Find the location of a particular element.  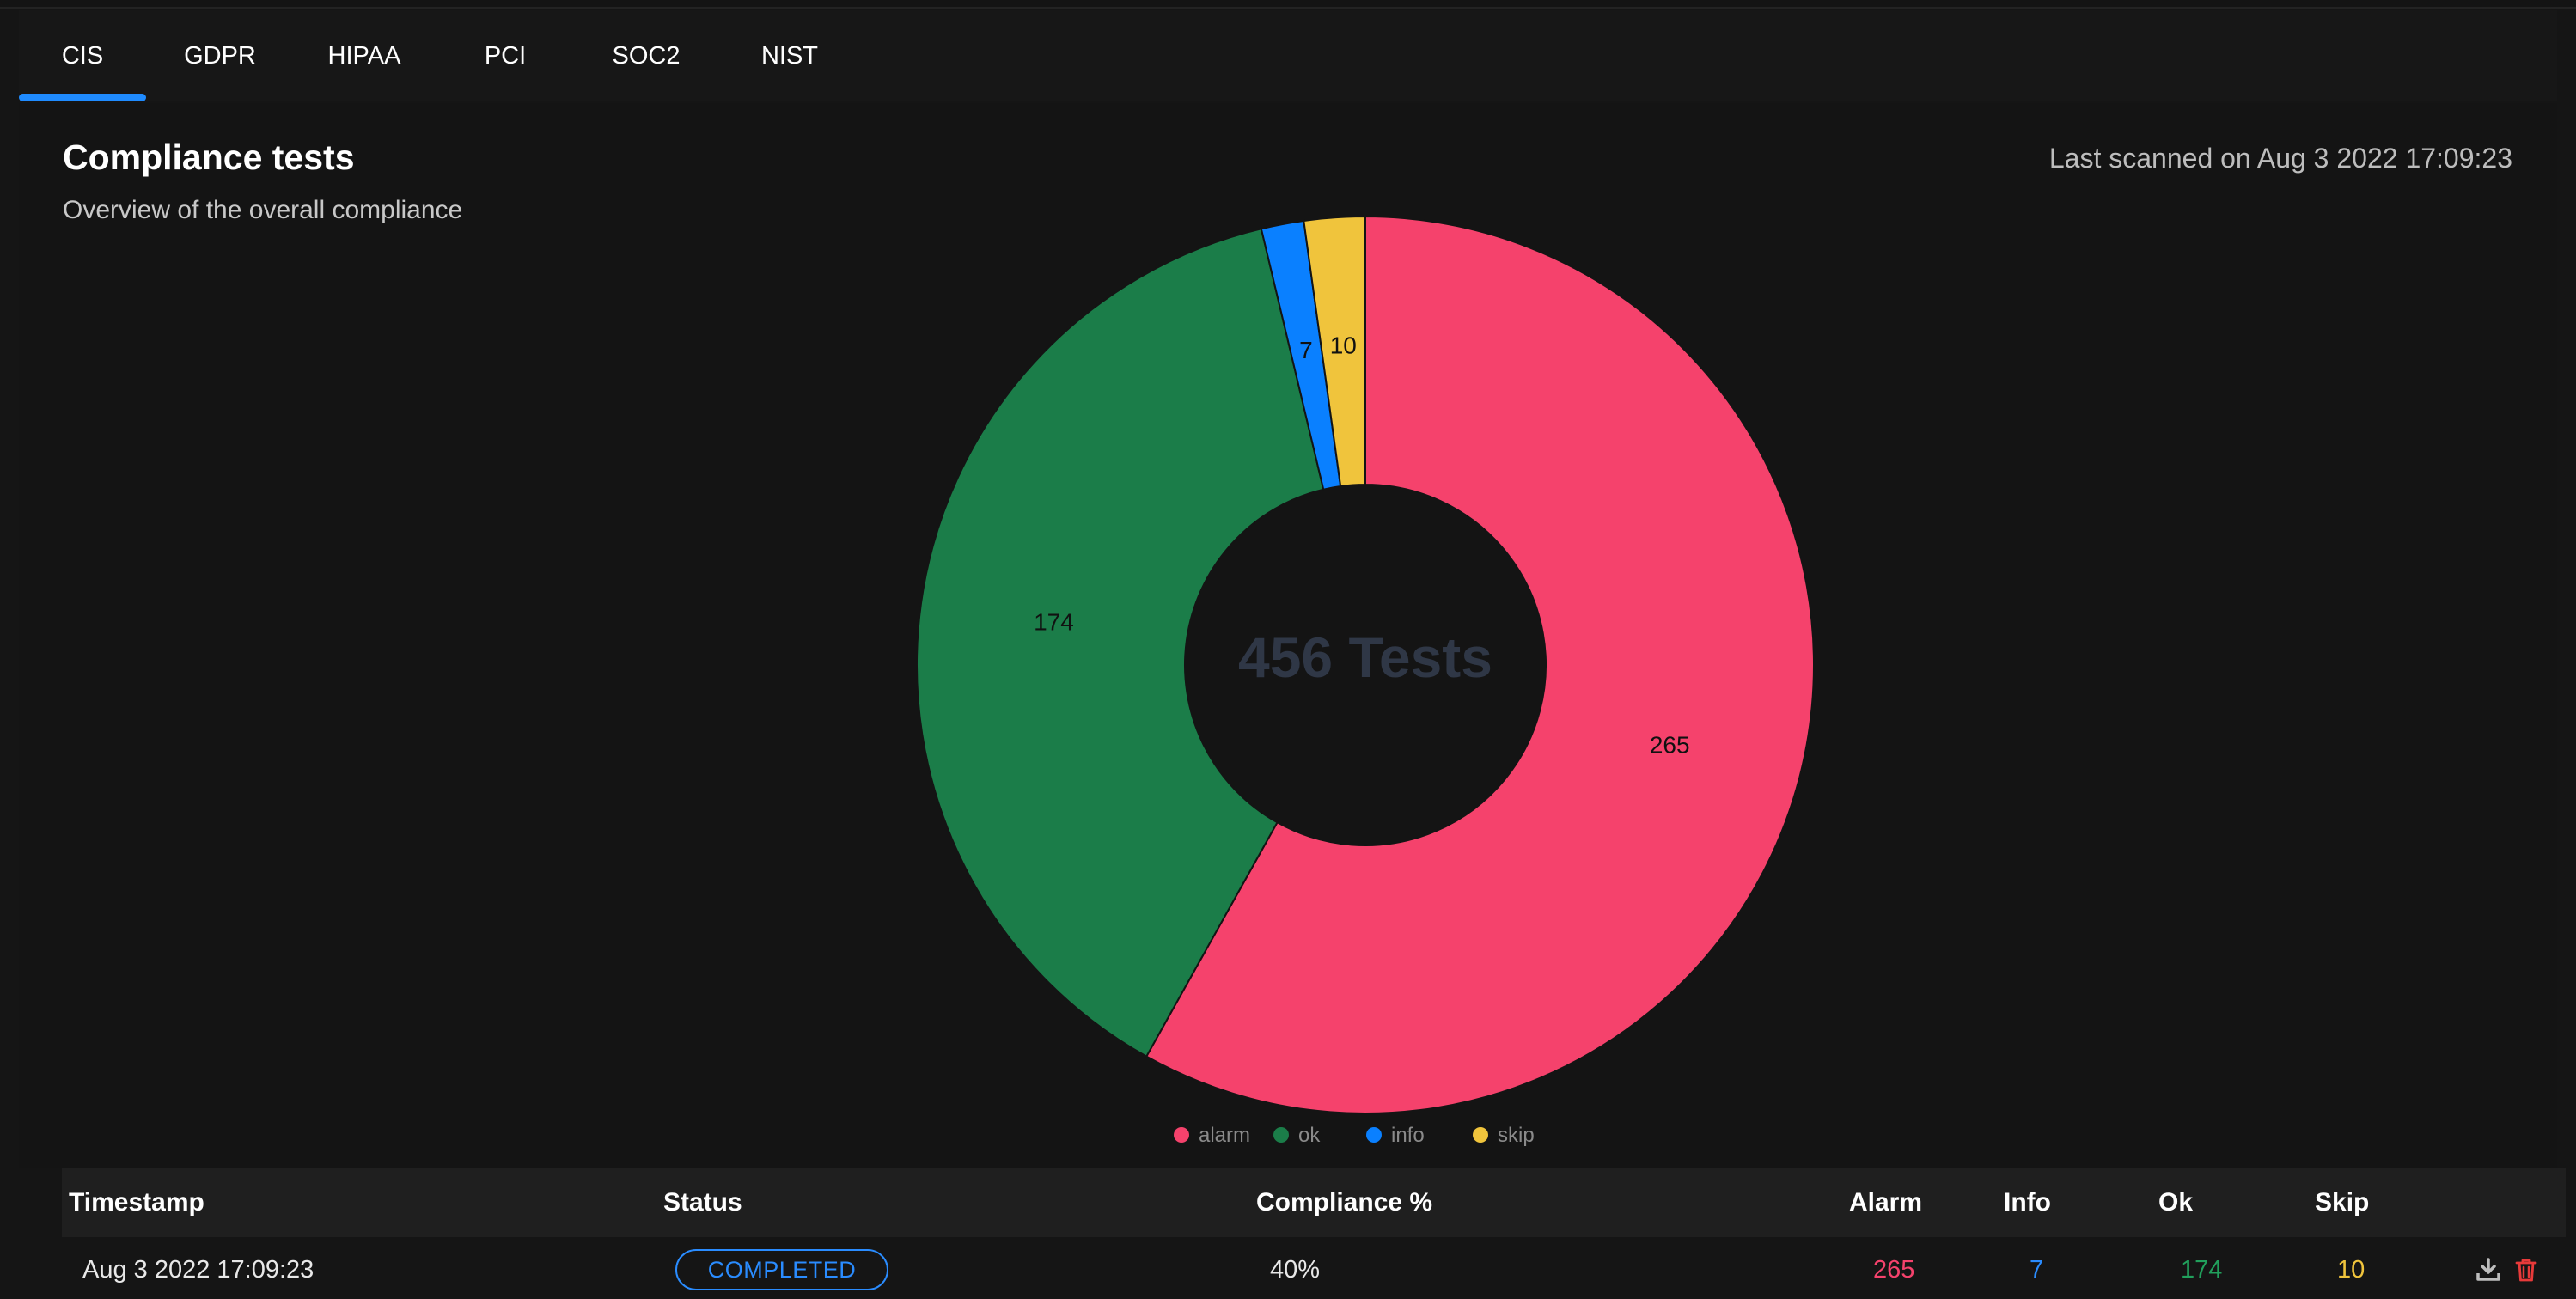

row-alarm-count: 265 is located at coordinates (1894, 1269).